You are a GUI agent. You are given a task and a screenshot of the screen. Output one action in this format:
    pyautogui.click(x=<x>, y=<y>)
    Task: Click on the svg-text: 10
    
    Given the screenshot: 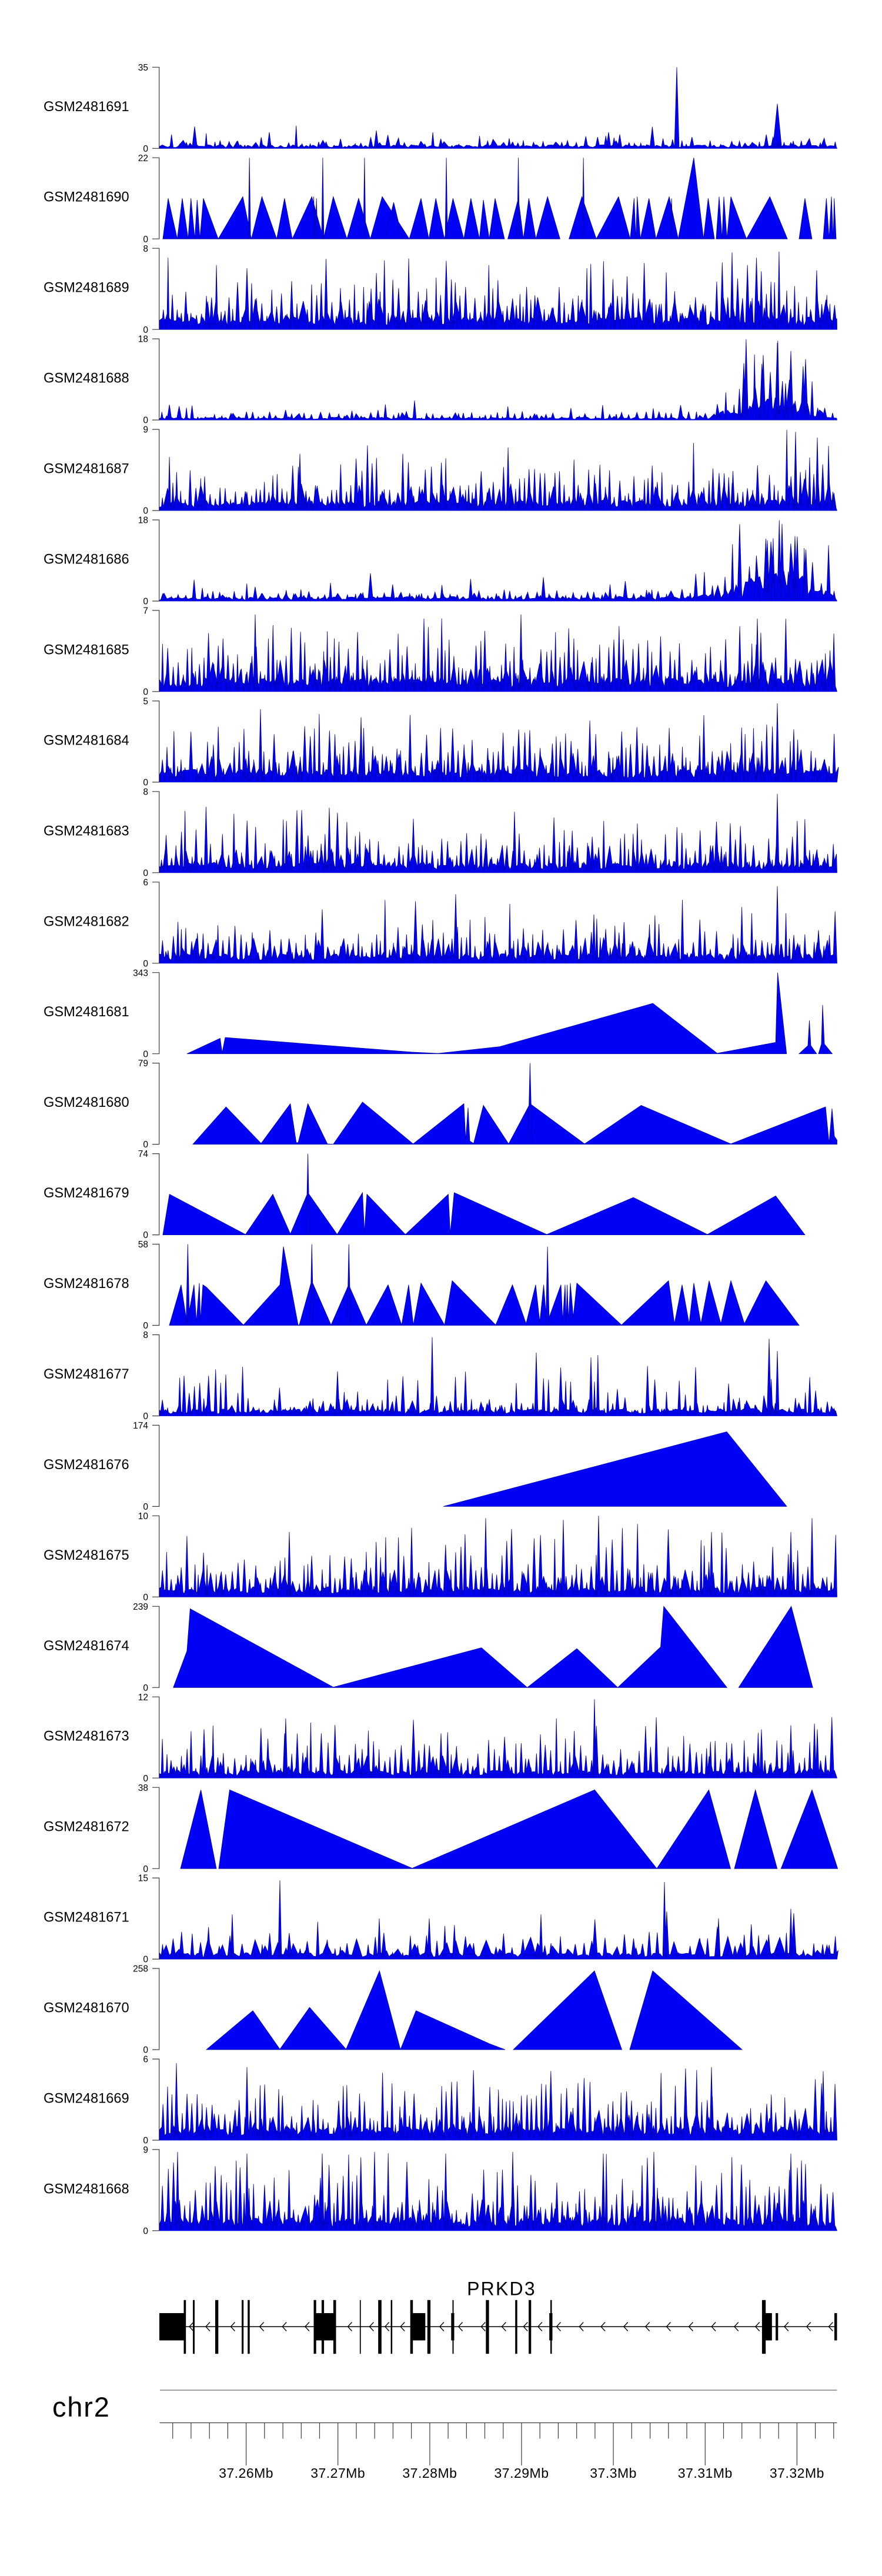 What is the action you would take?
    pyautogui.click(x=143, y=1516)
    